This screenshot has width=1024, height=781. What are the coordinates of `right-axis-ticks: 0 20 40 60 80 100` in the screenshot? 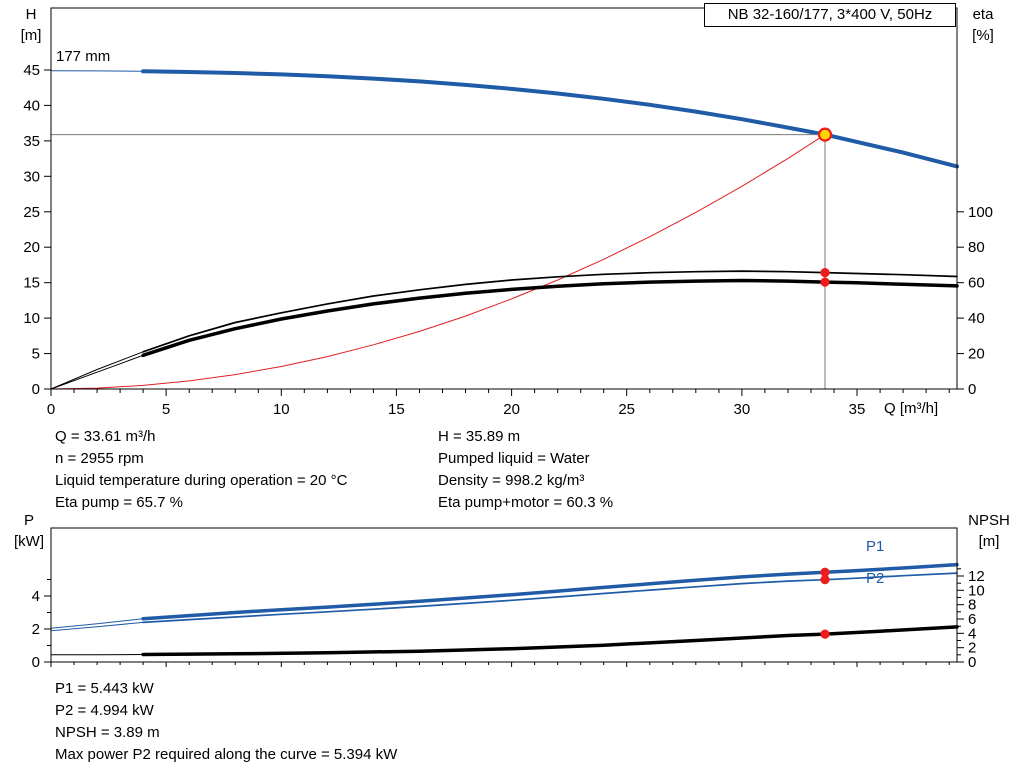 It's located at (975, 301).